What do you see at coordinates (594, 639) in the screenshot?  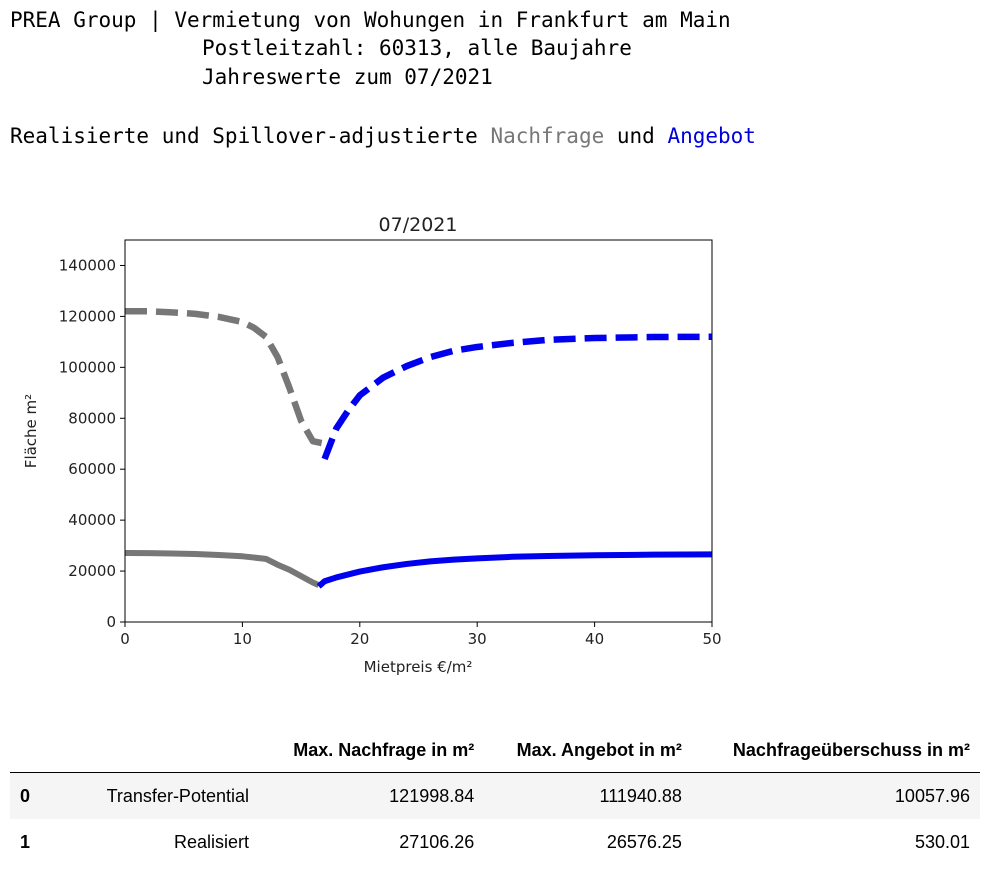 I see `x-tick-label: 40` at bounding box center [594, 639].